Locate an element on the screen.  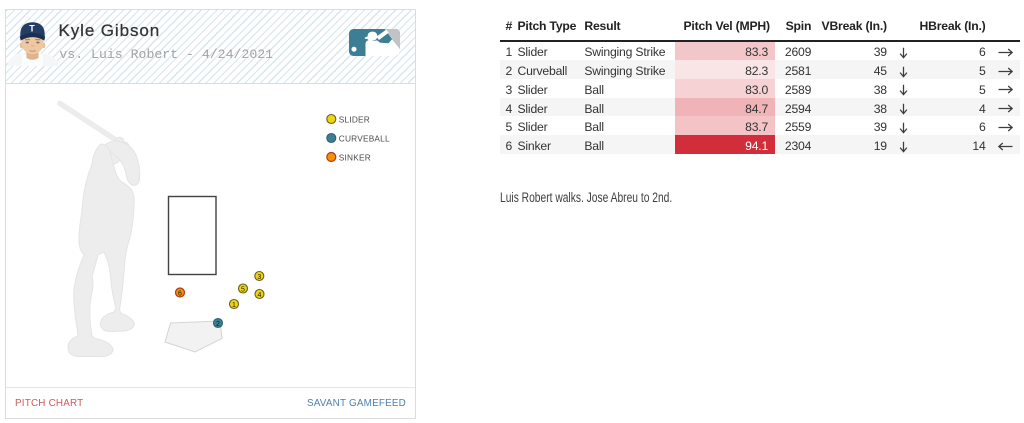
svg-text: T is located at coordinates (32, 29).